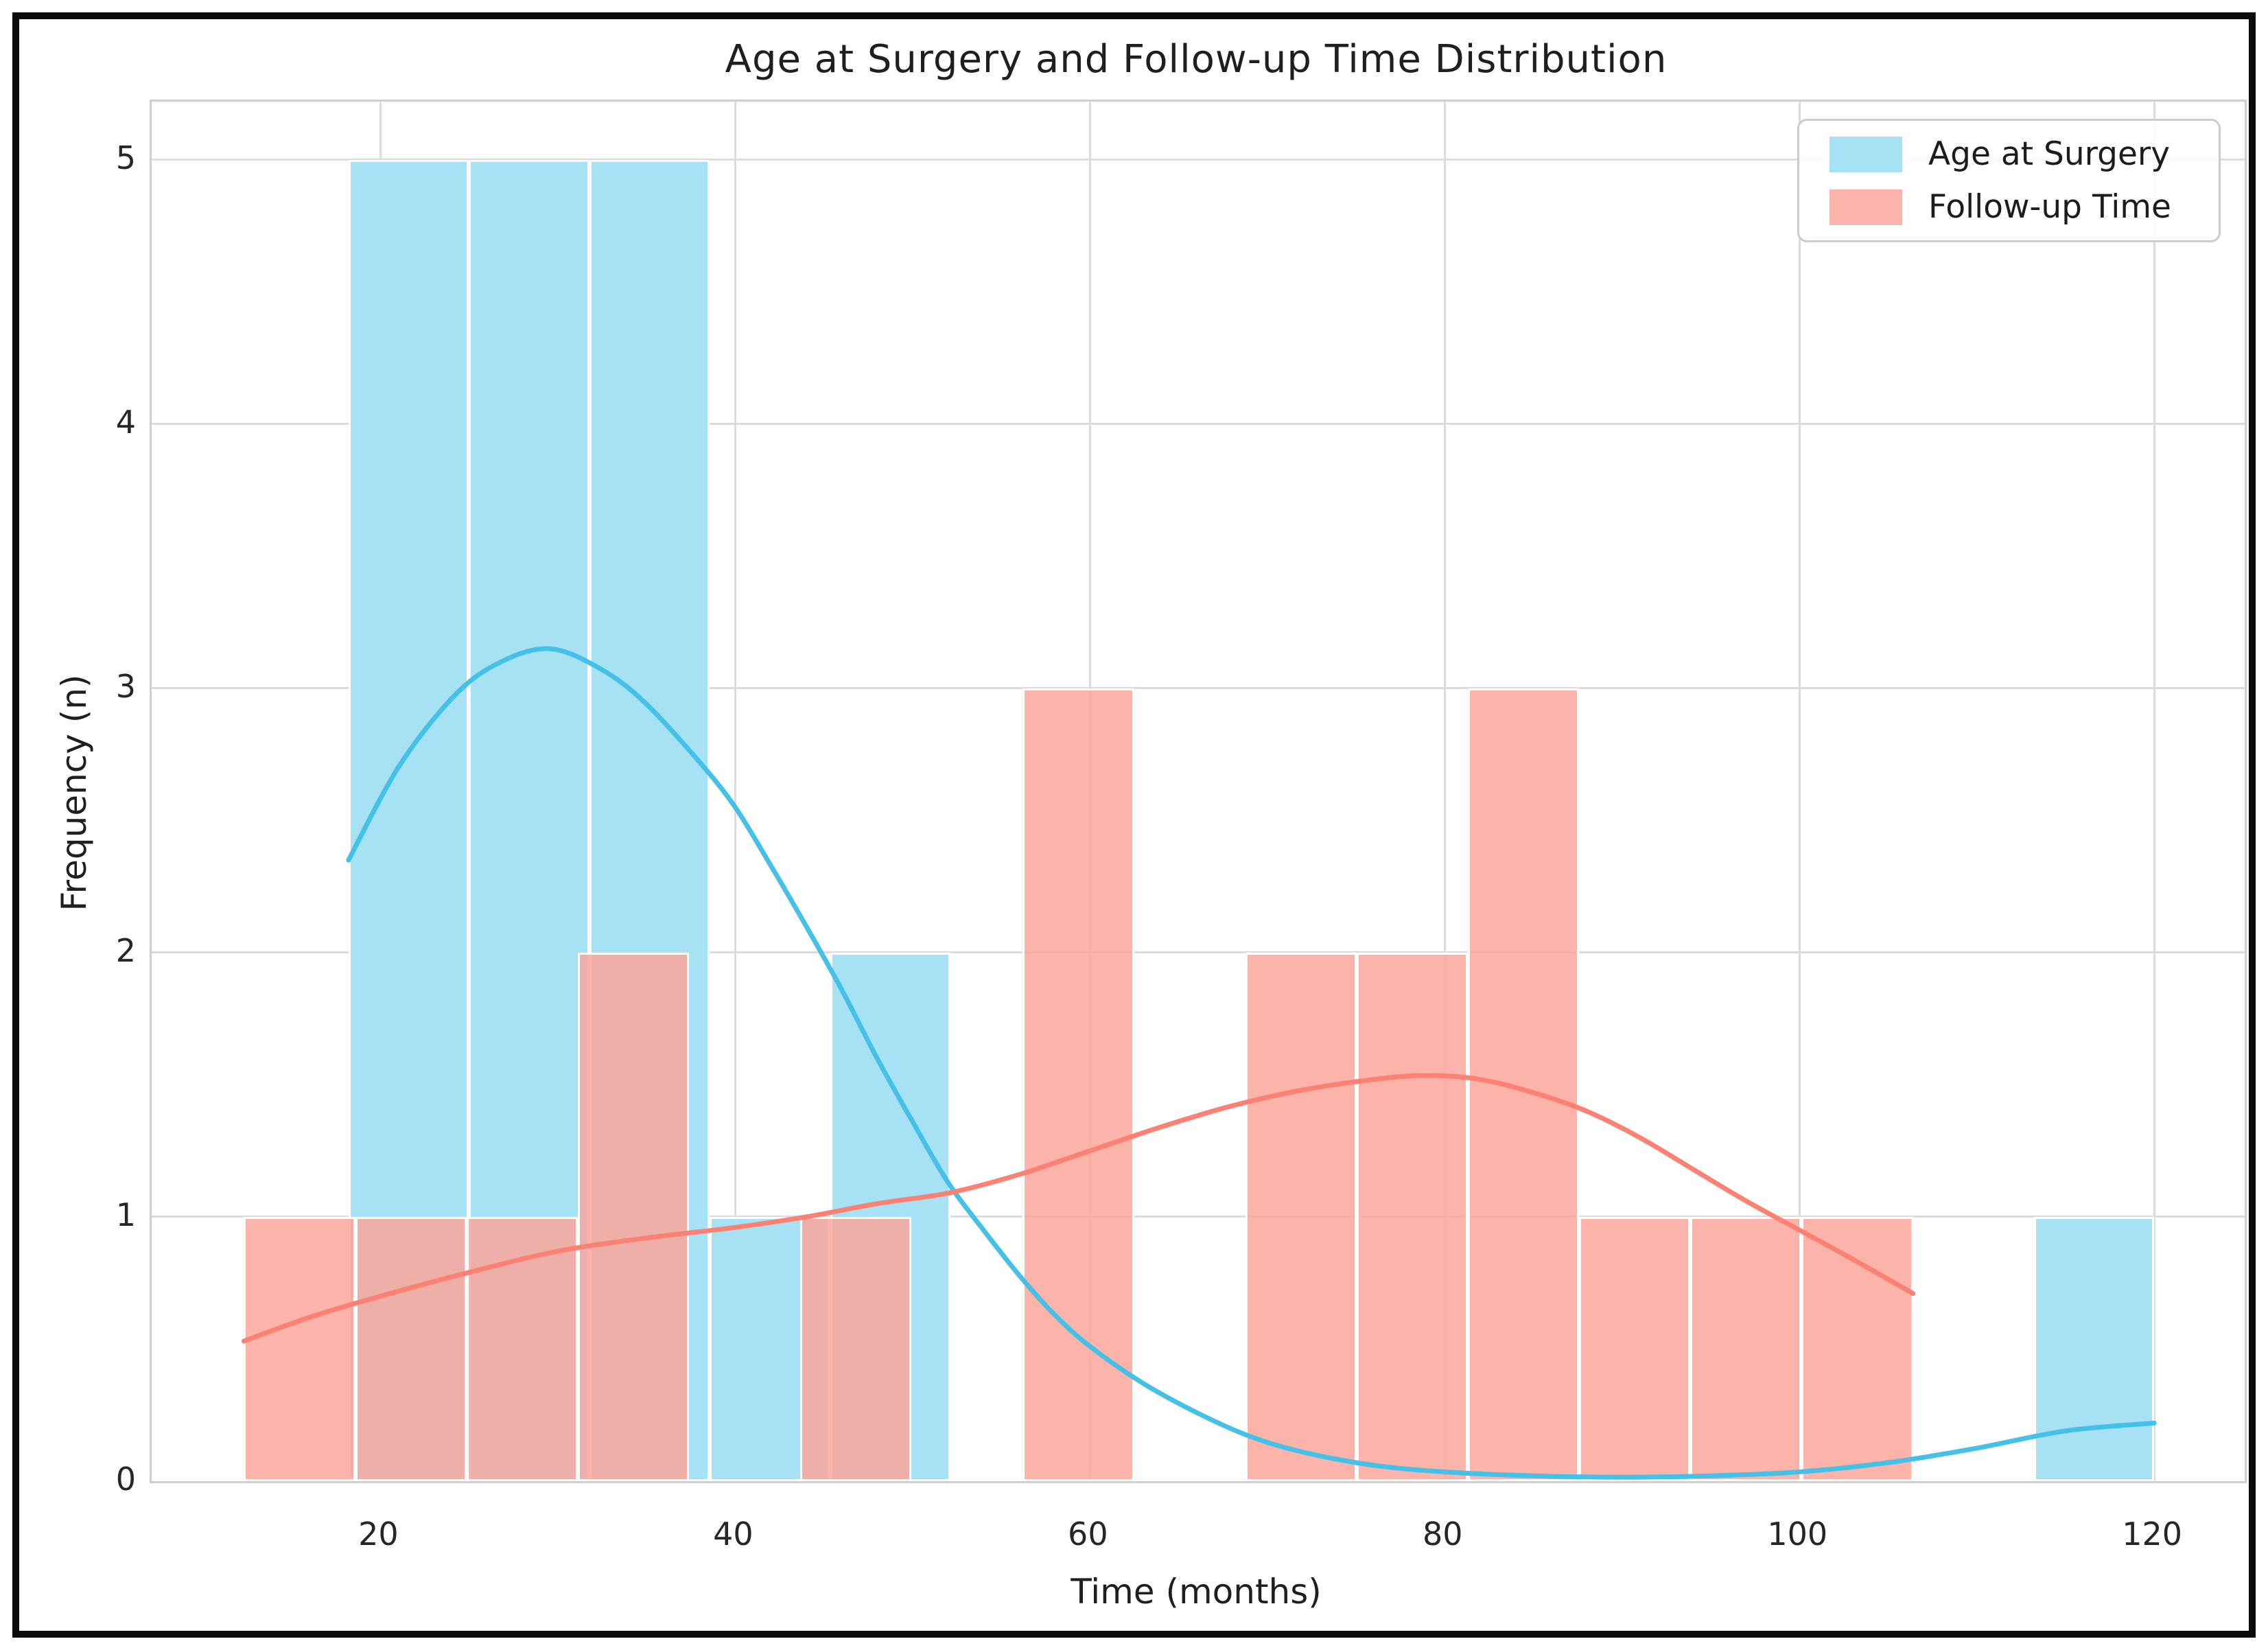  I want to click on y-tick-label: 5, so click(125, 157).